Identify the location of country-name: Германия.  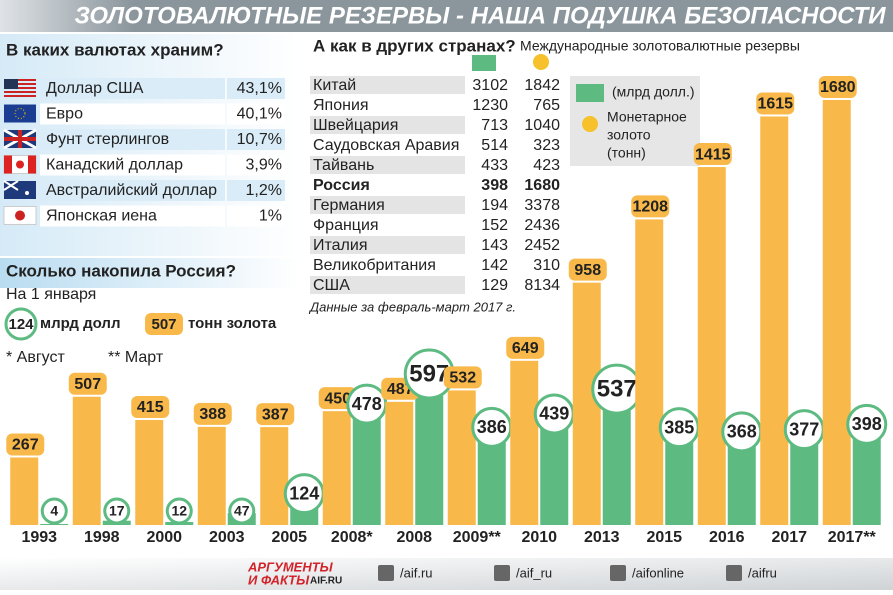
(349, 205).